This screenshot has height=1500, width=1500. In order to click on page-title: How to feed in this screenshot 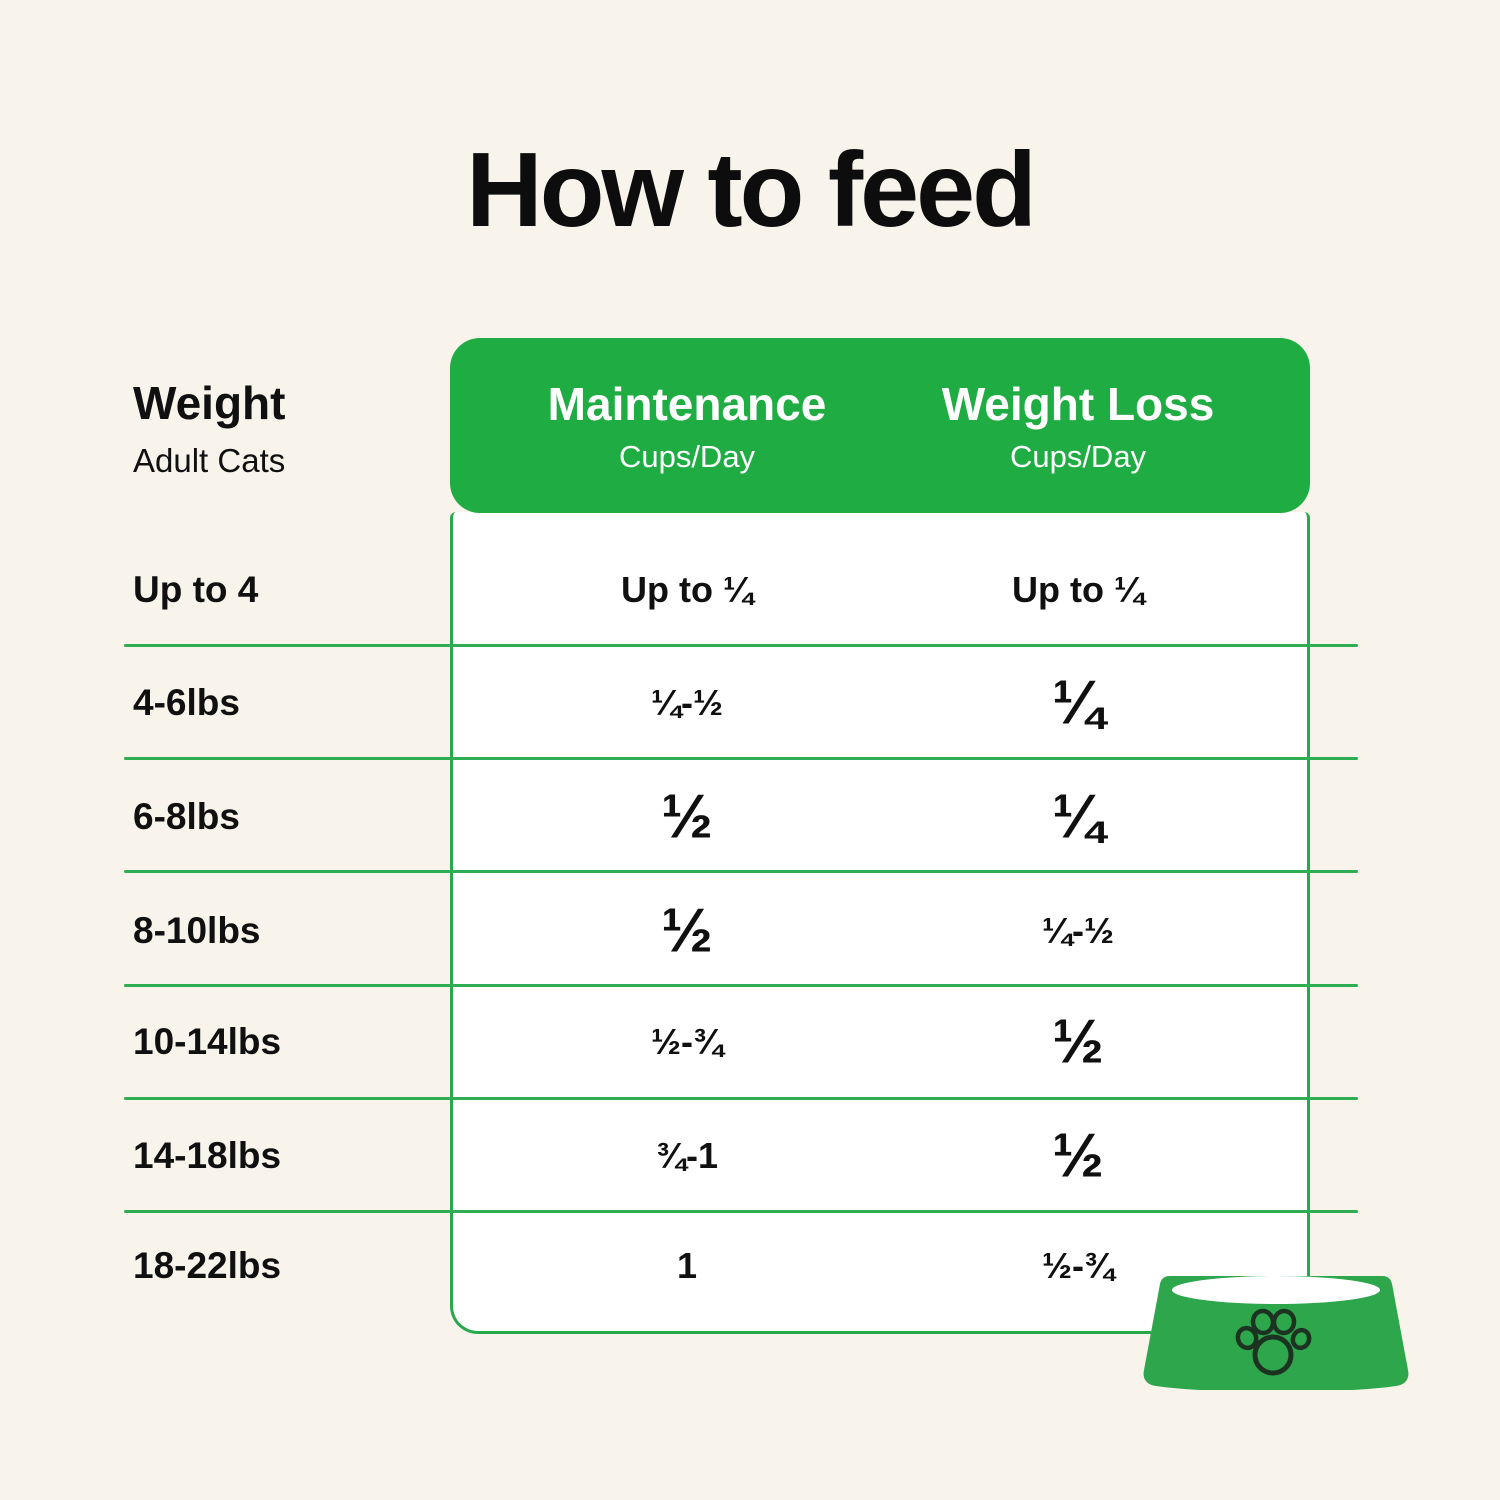, I will do `click(751, 190)`.